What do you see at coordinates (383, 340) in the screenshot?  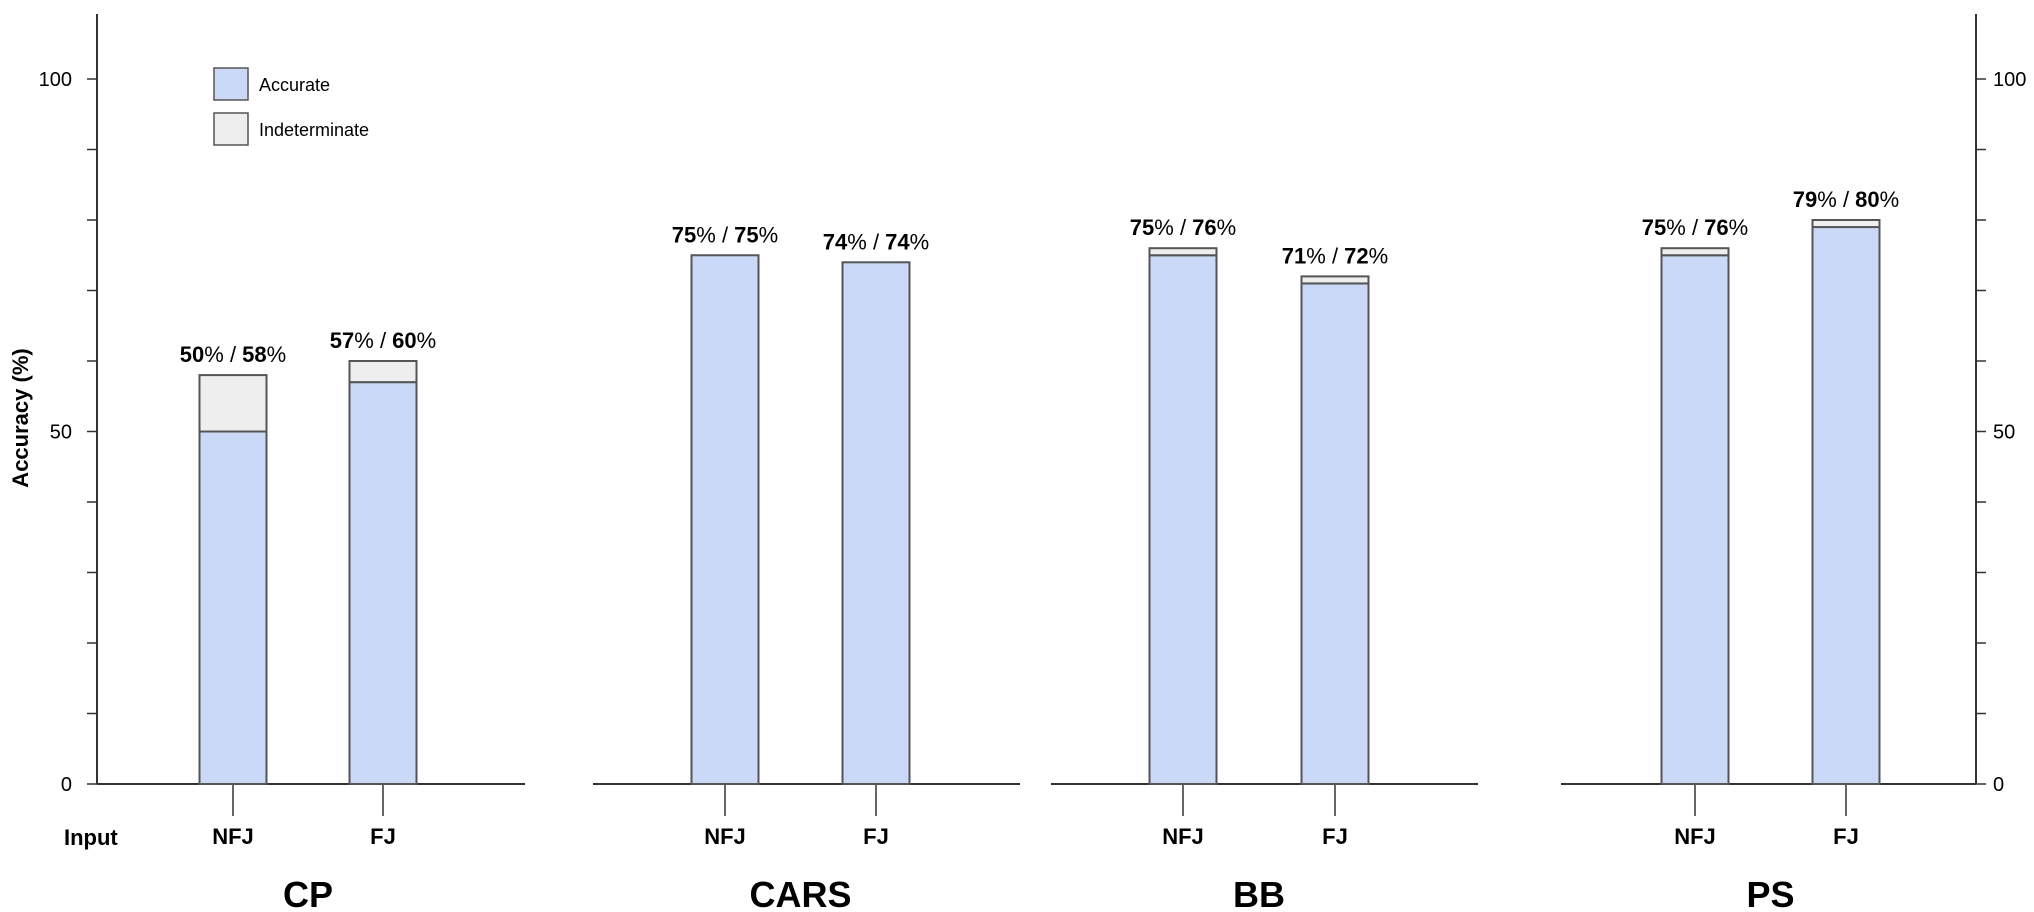 I see `bar-data-label: 57% / 60%` at bounding box center [383, 340].